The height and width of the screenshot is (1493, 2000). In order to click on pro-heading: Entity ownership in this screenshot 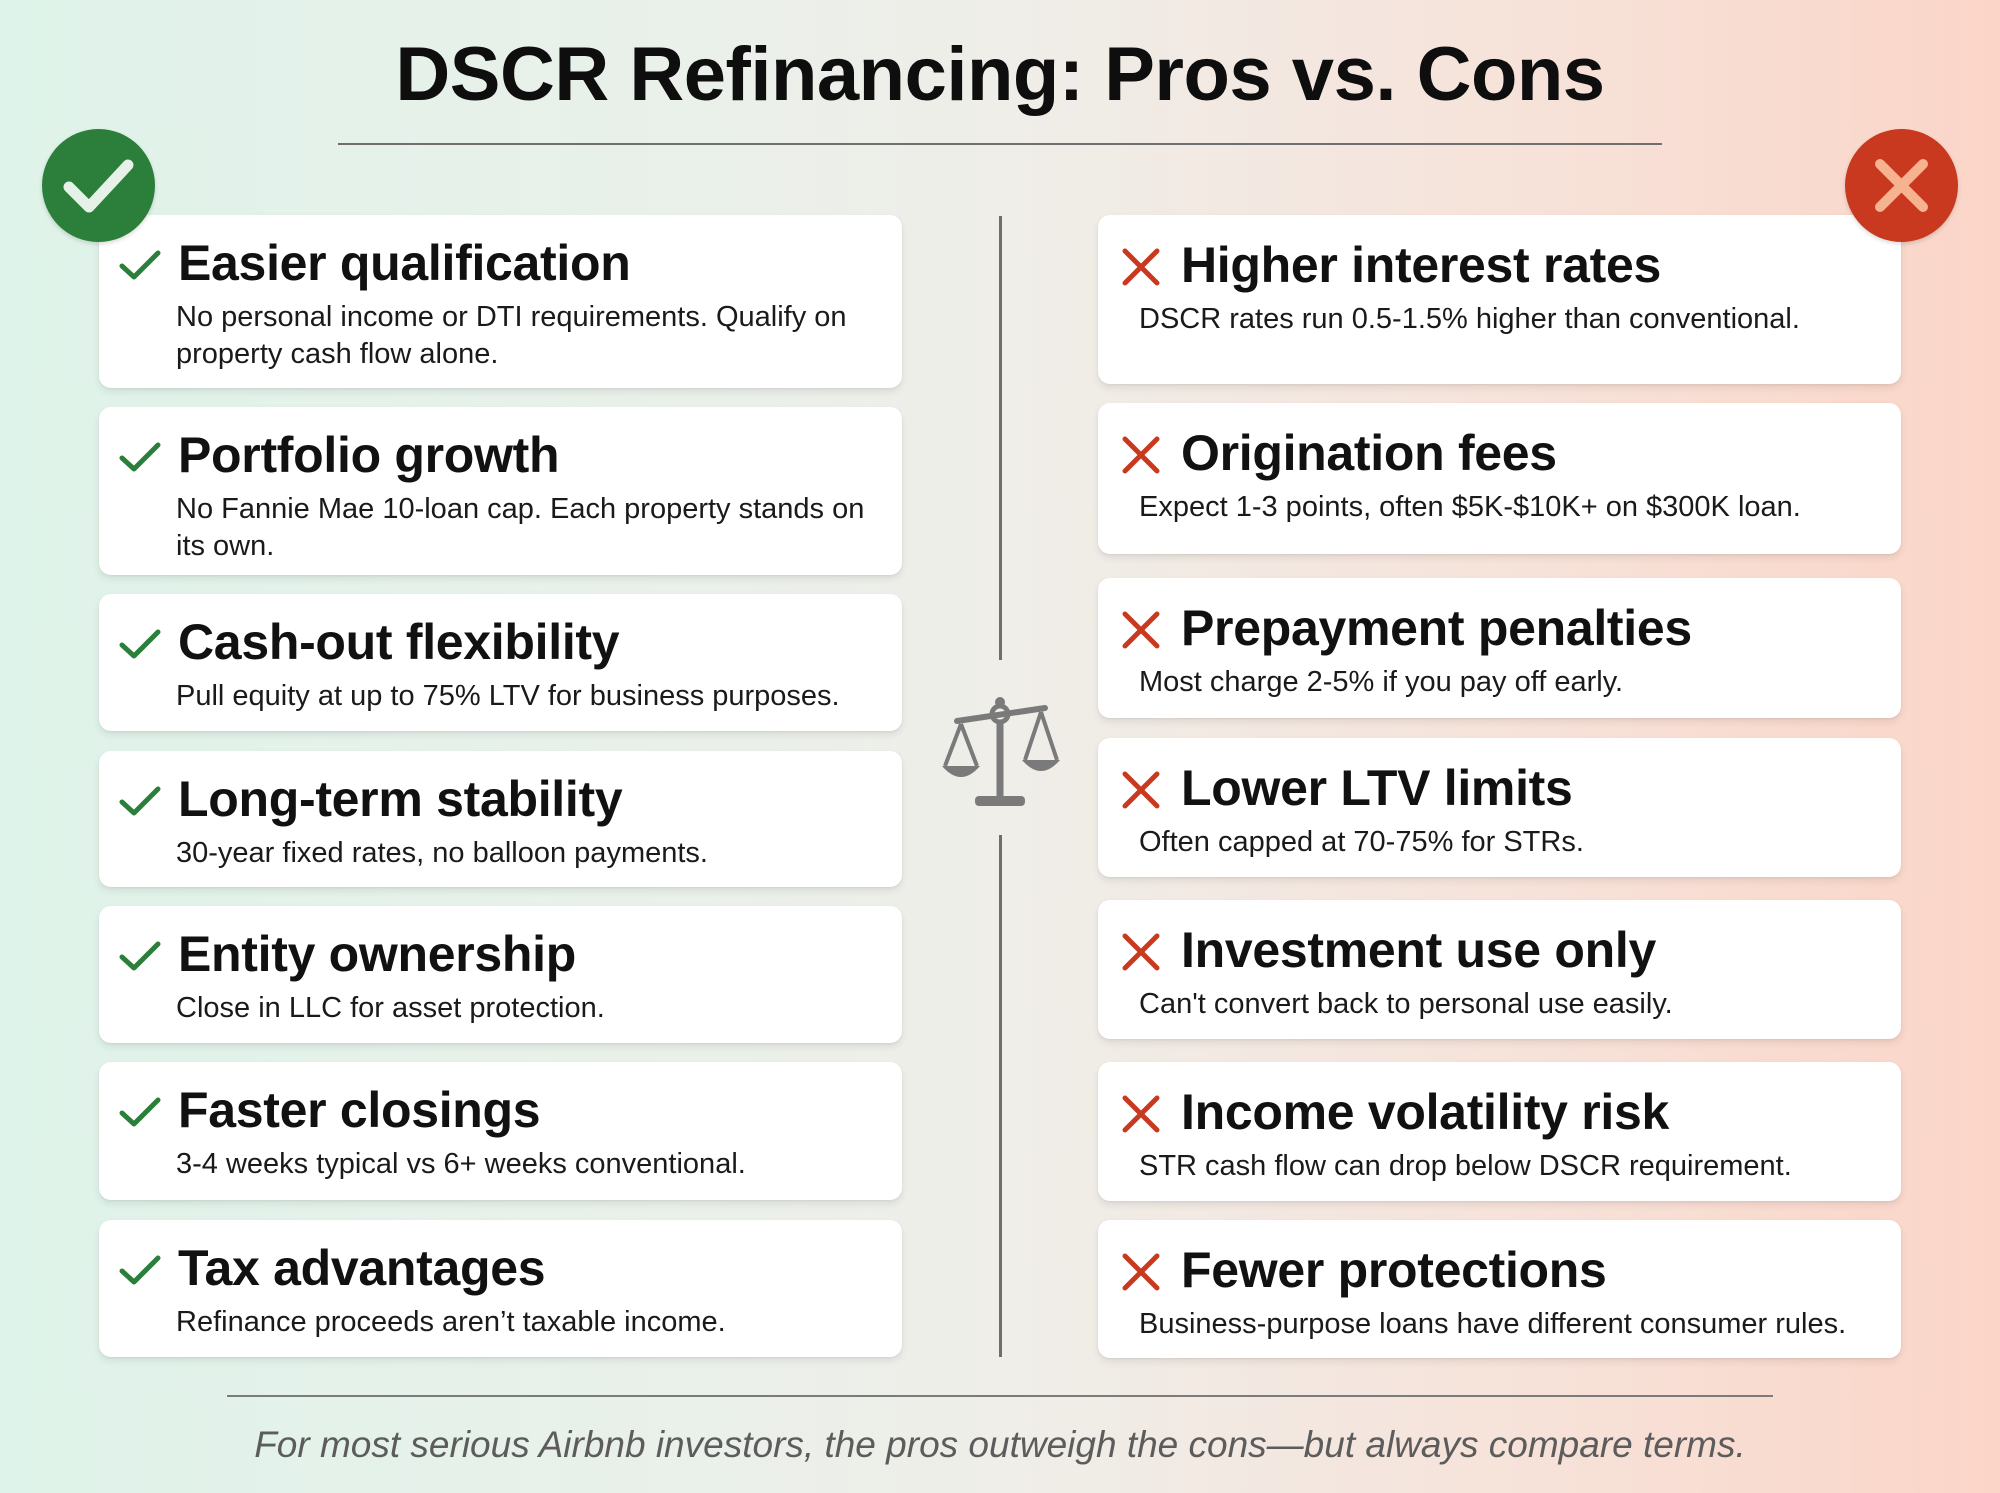, I will do `click(377, 954)`.